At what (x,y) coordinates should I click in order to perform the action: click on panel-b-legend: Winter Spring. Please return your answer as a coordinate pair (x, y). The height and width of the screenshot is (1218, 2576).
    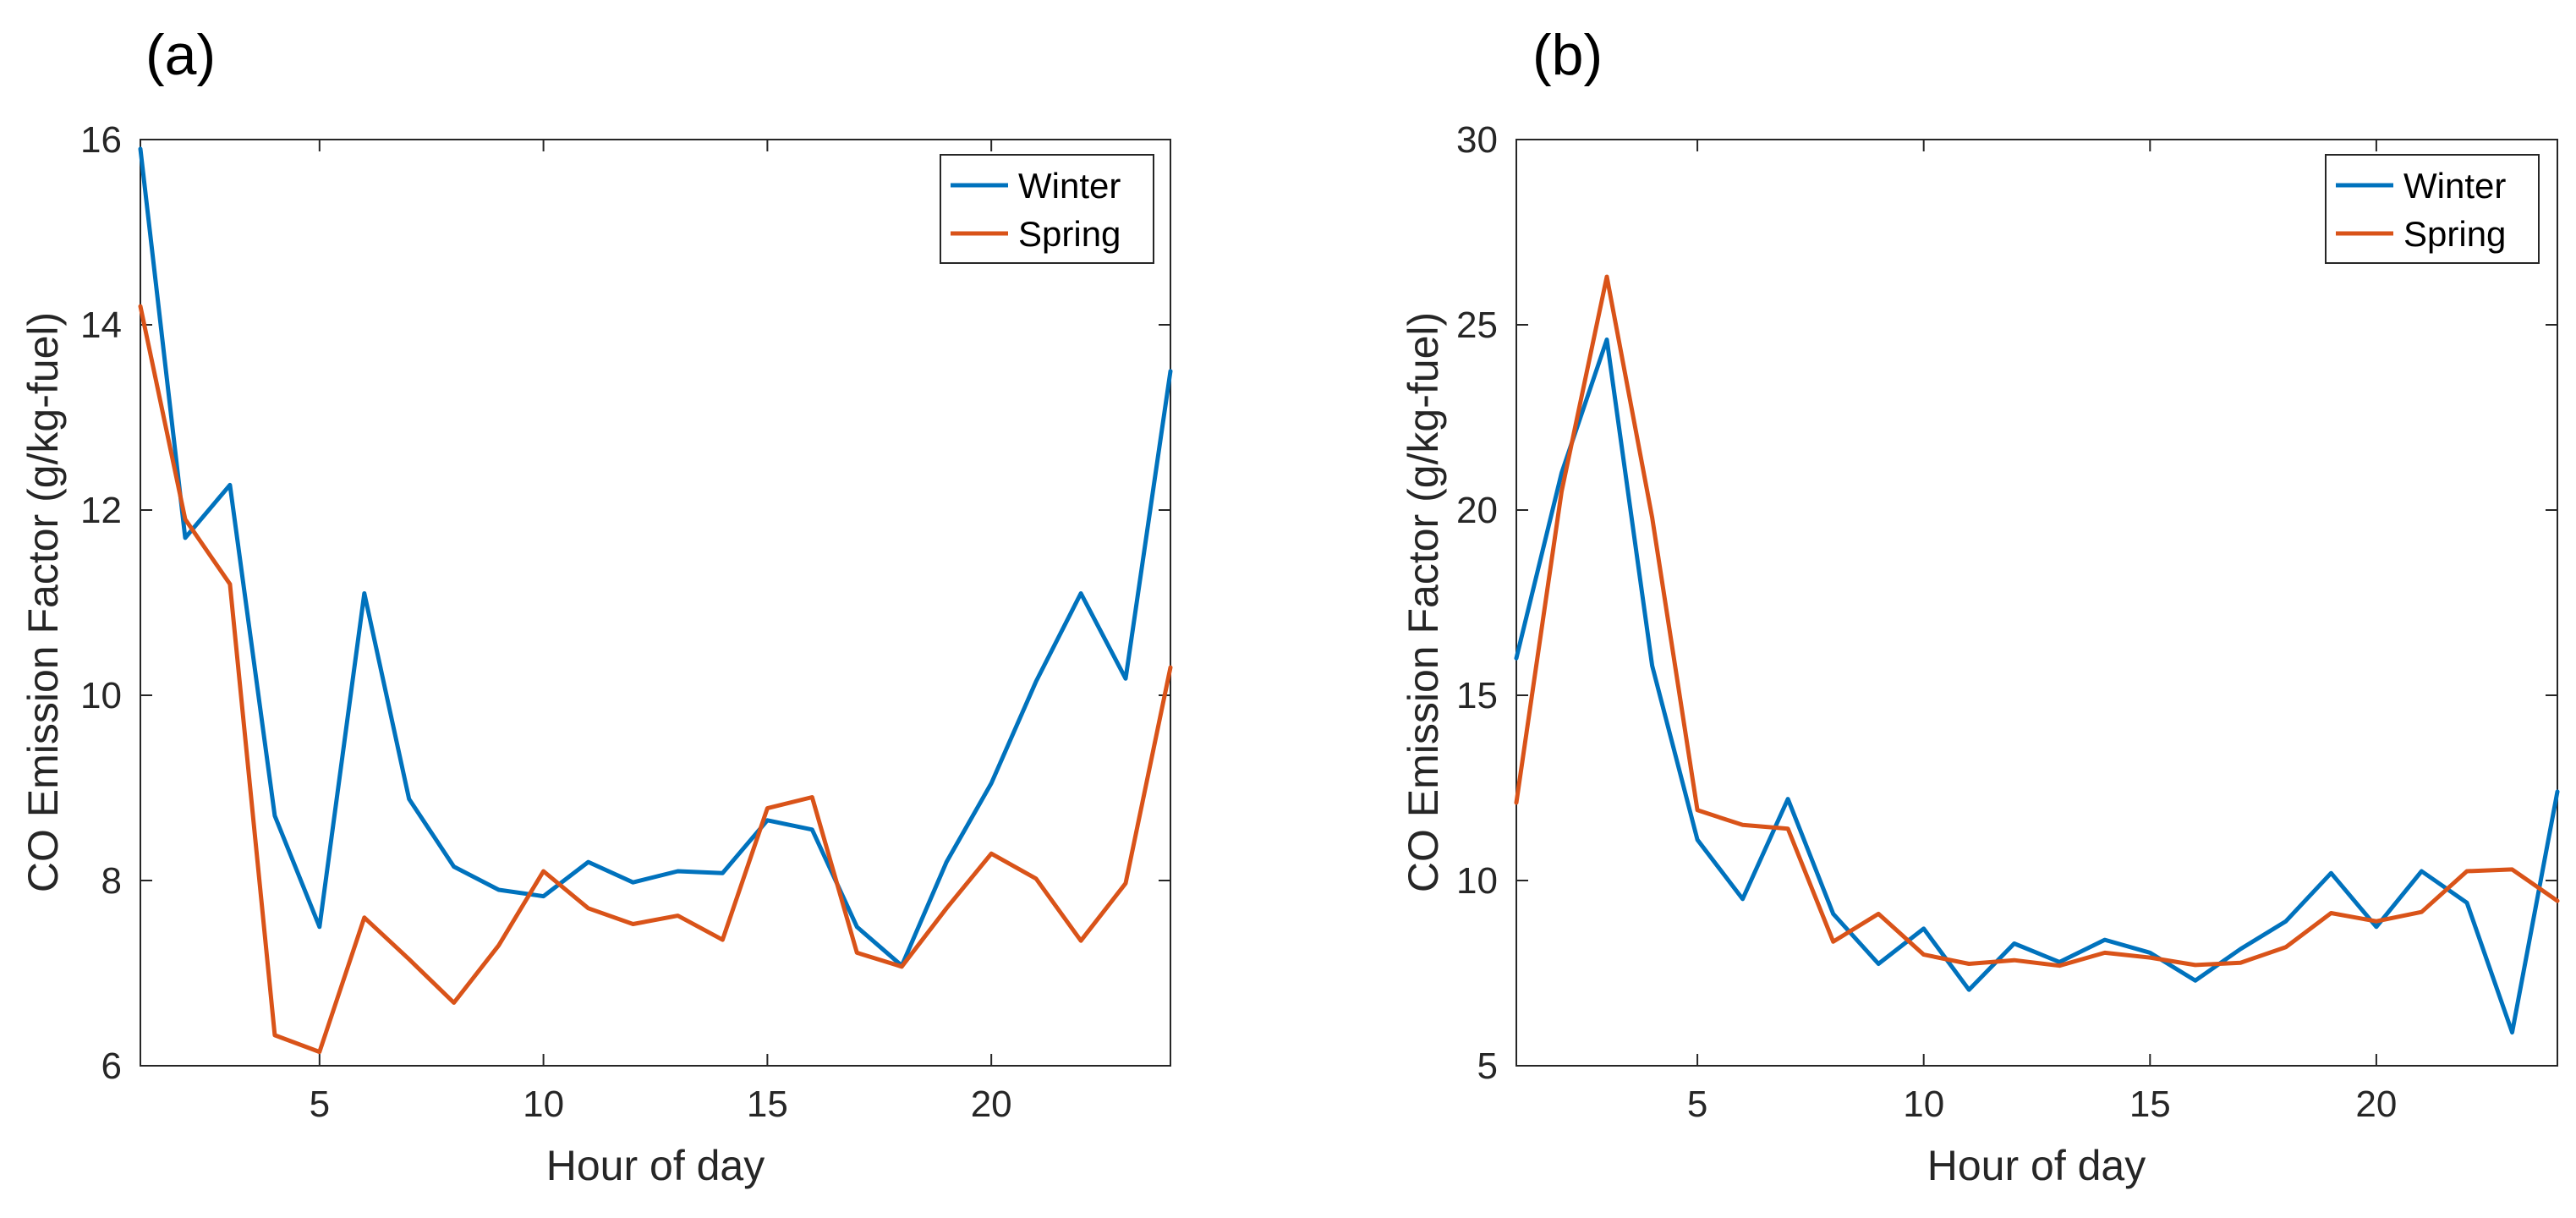
    Looking at the image, I should click on (2432, 209).